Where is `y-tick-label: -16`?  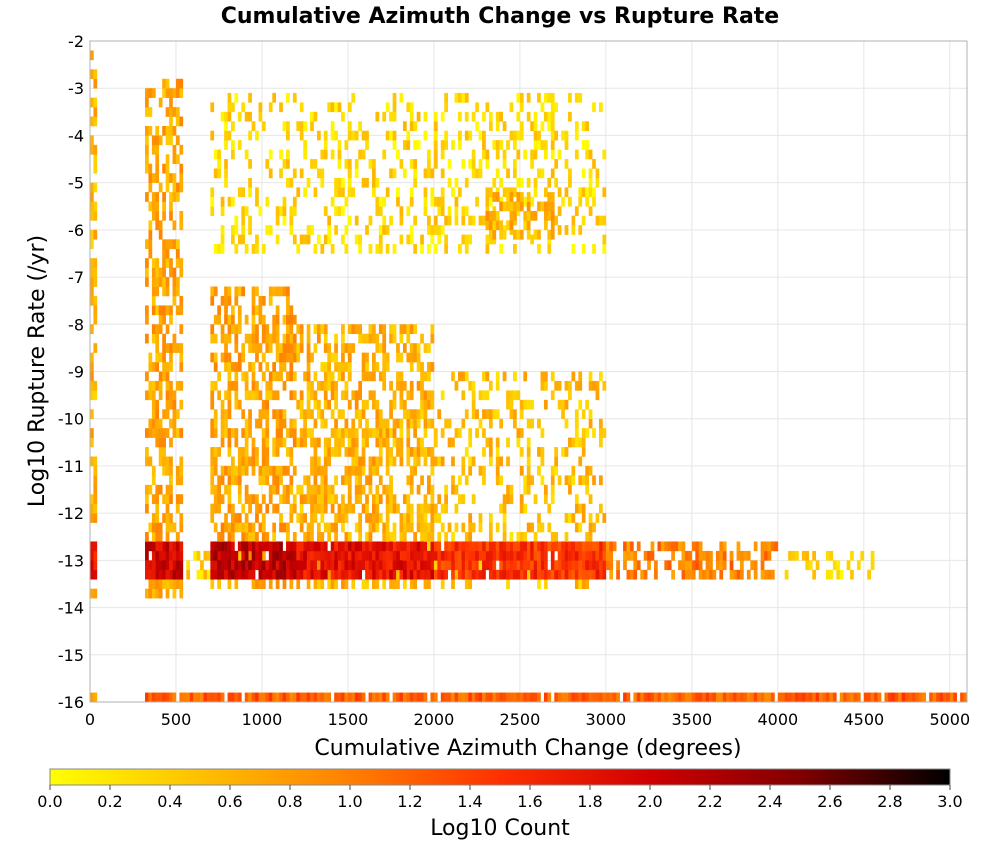 y-tick-label: -16 is located at coordinates (71, 702).